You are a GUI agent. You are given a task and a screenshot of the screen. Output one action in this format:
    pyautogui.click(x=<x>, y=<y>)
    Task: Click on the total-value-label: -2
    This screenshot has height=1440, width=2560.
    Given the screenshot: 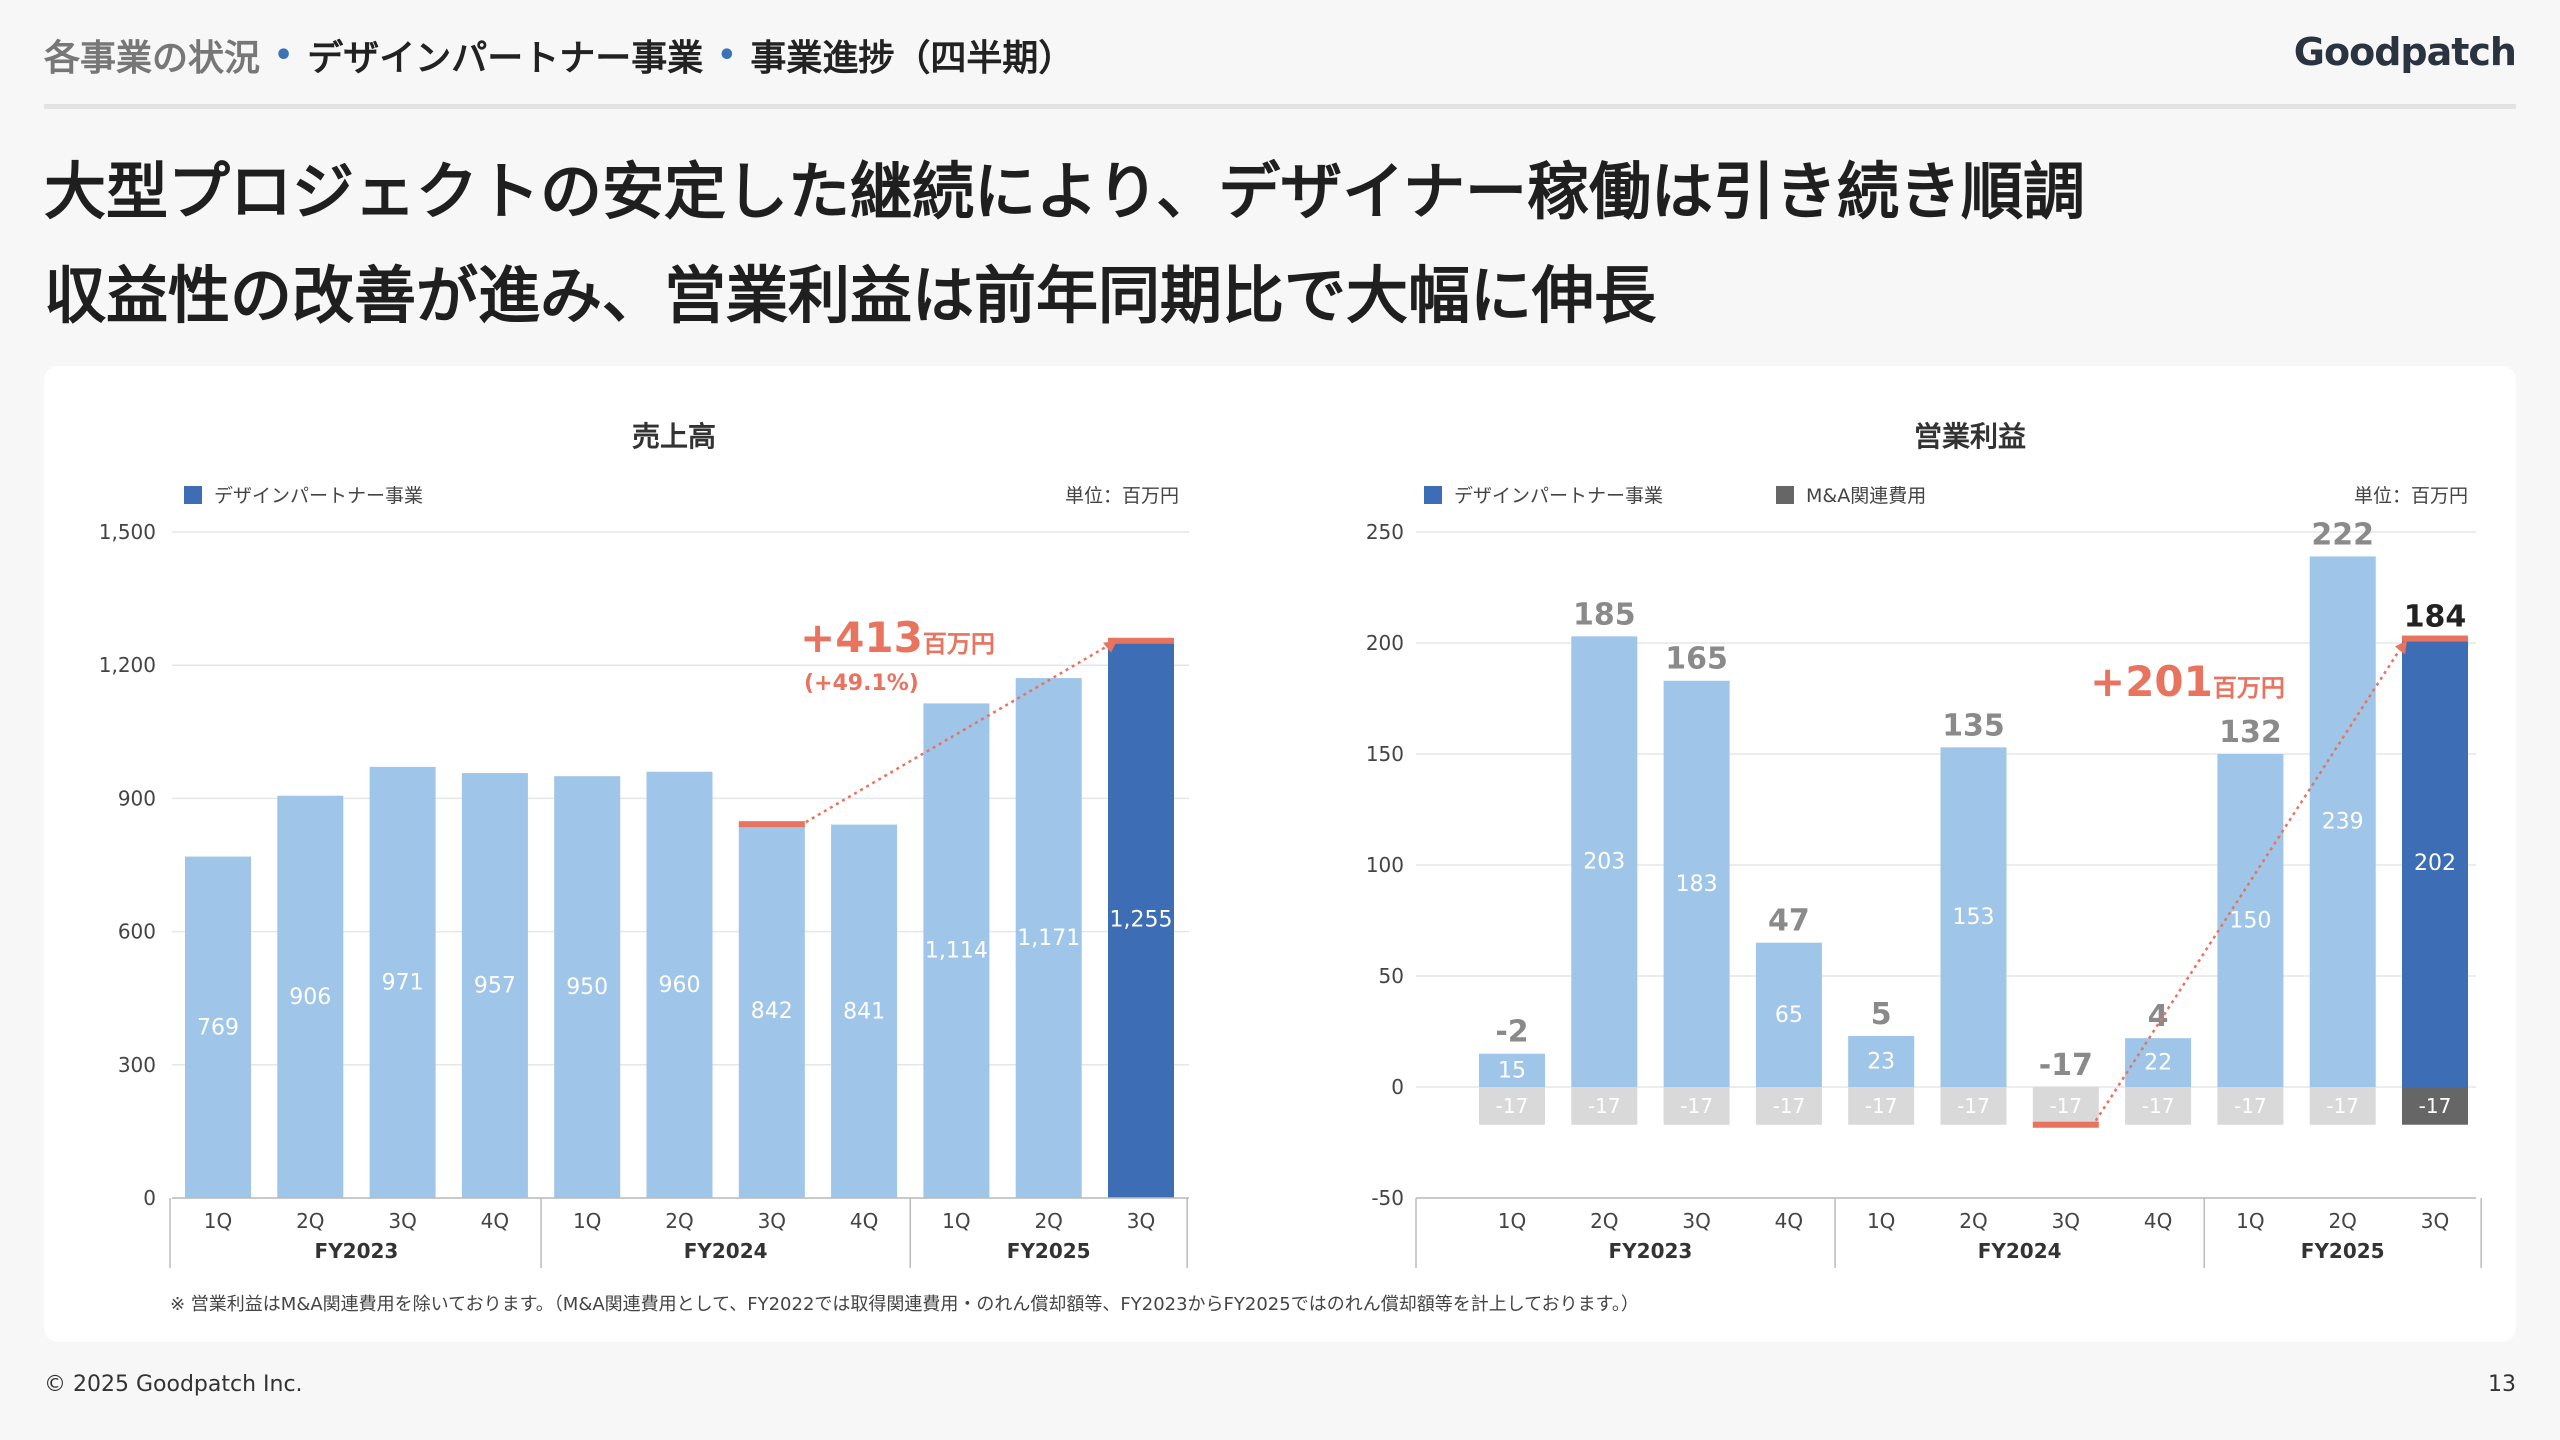 What is the action you would take?
    pyautogui.click(x=1511, y=1032)
    